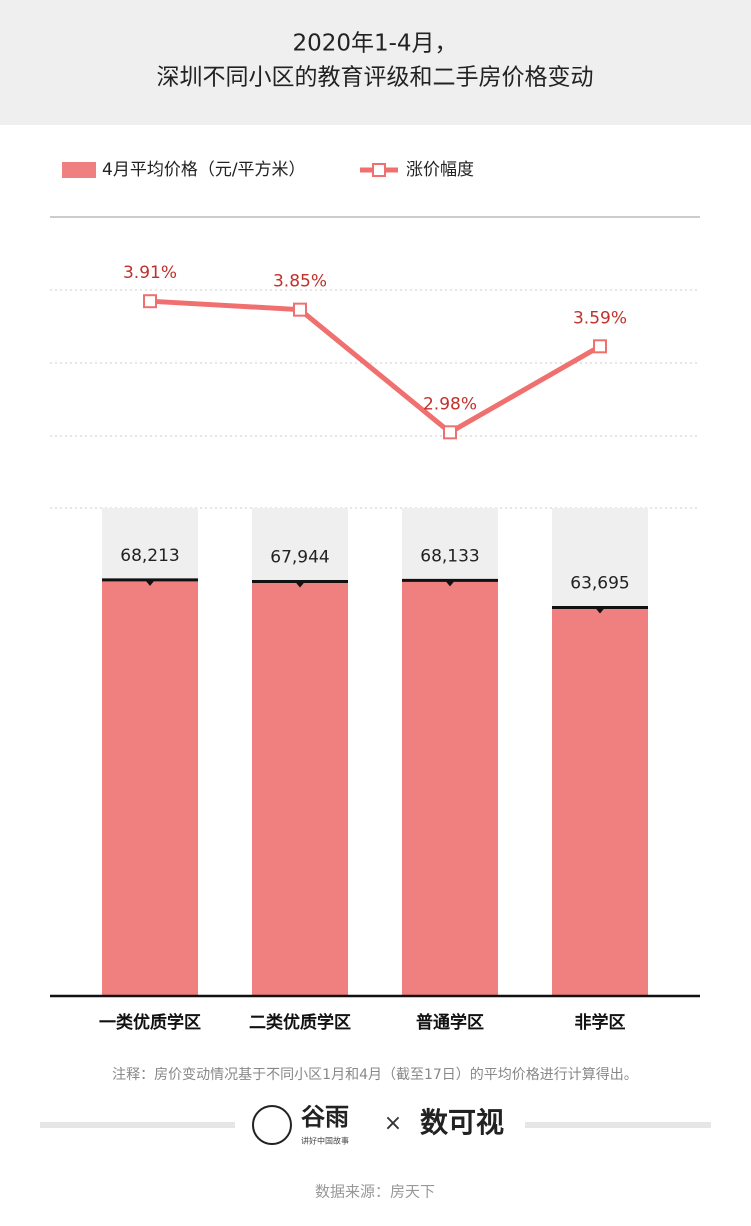 This screenshot has width=751, height=1226. I want to click on legend-label: 涨价幅度, so click(440, 170).